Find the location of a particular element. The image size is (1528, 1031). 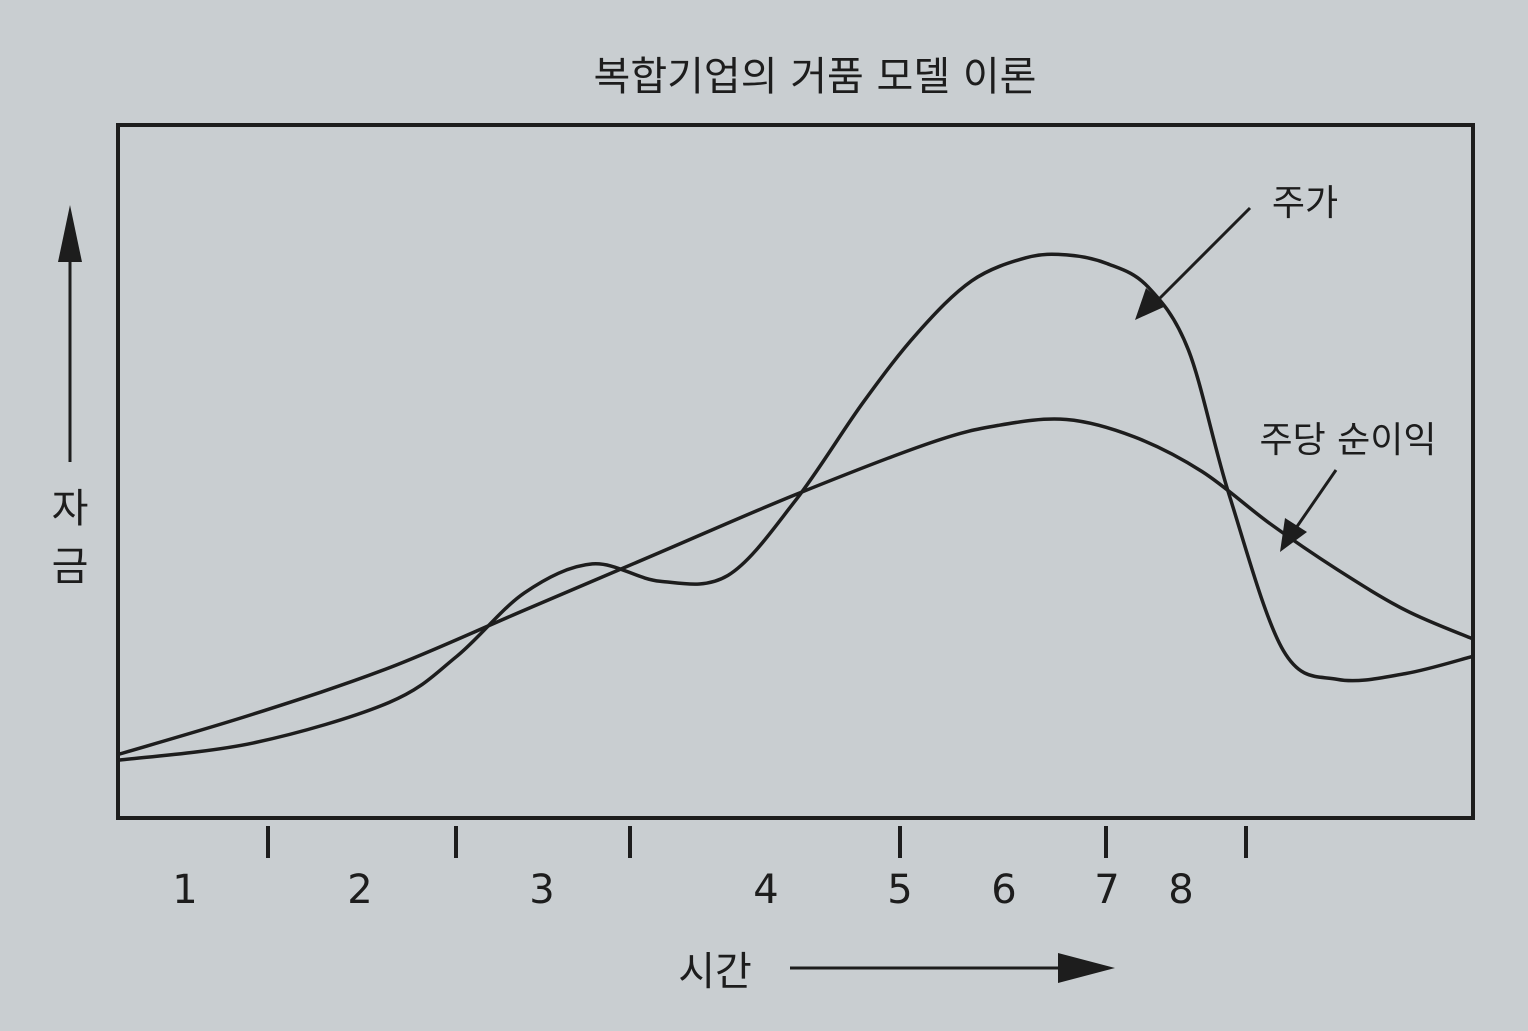

x-tick-label-4: 4 is located at coordinates (765, 890).